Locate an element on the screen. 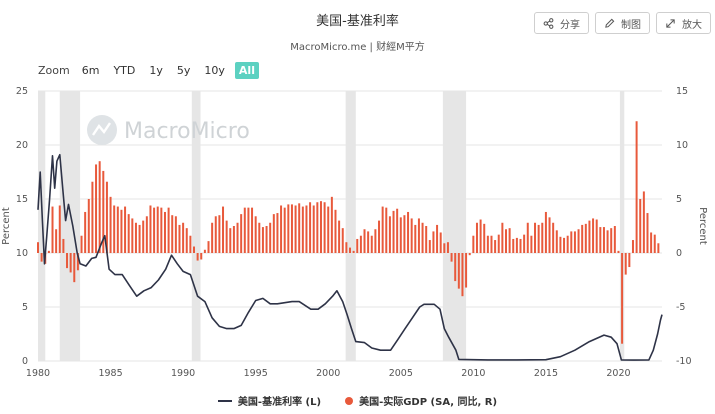  image-button-label: 制图 is located at coordinates (631, 25).